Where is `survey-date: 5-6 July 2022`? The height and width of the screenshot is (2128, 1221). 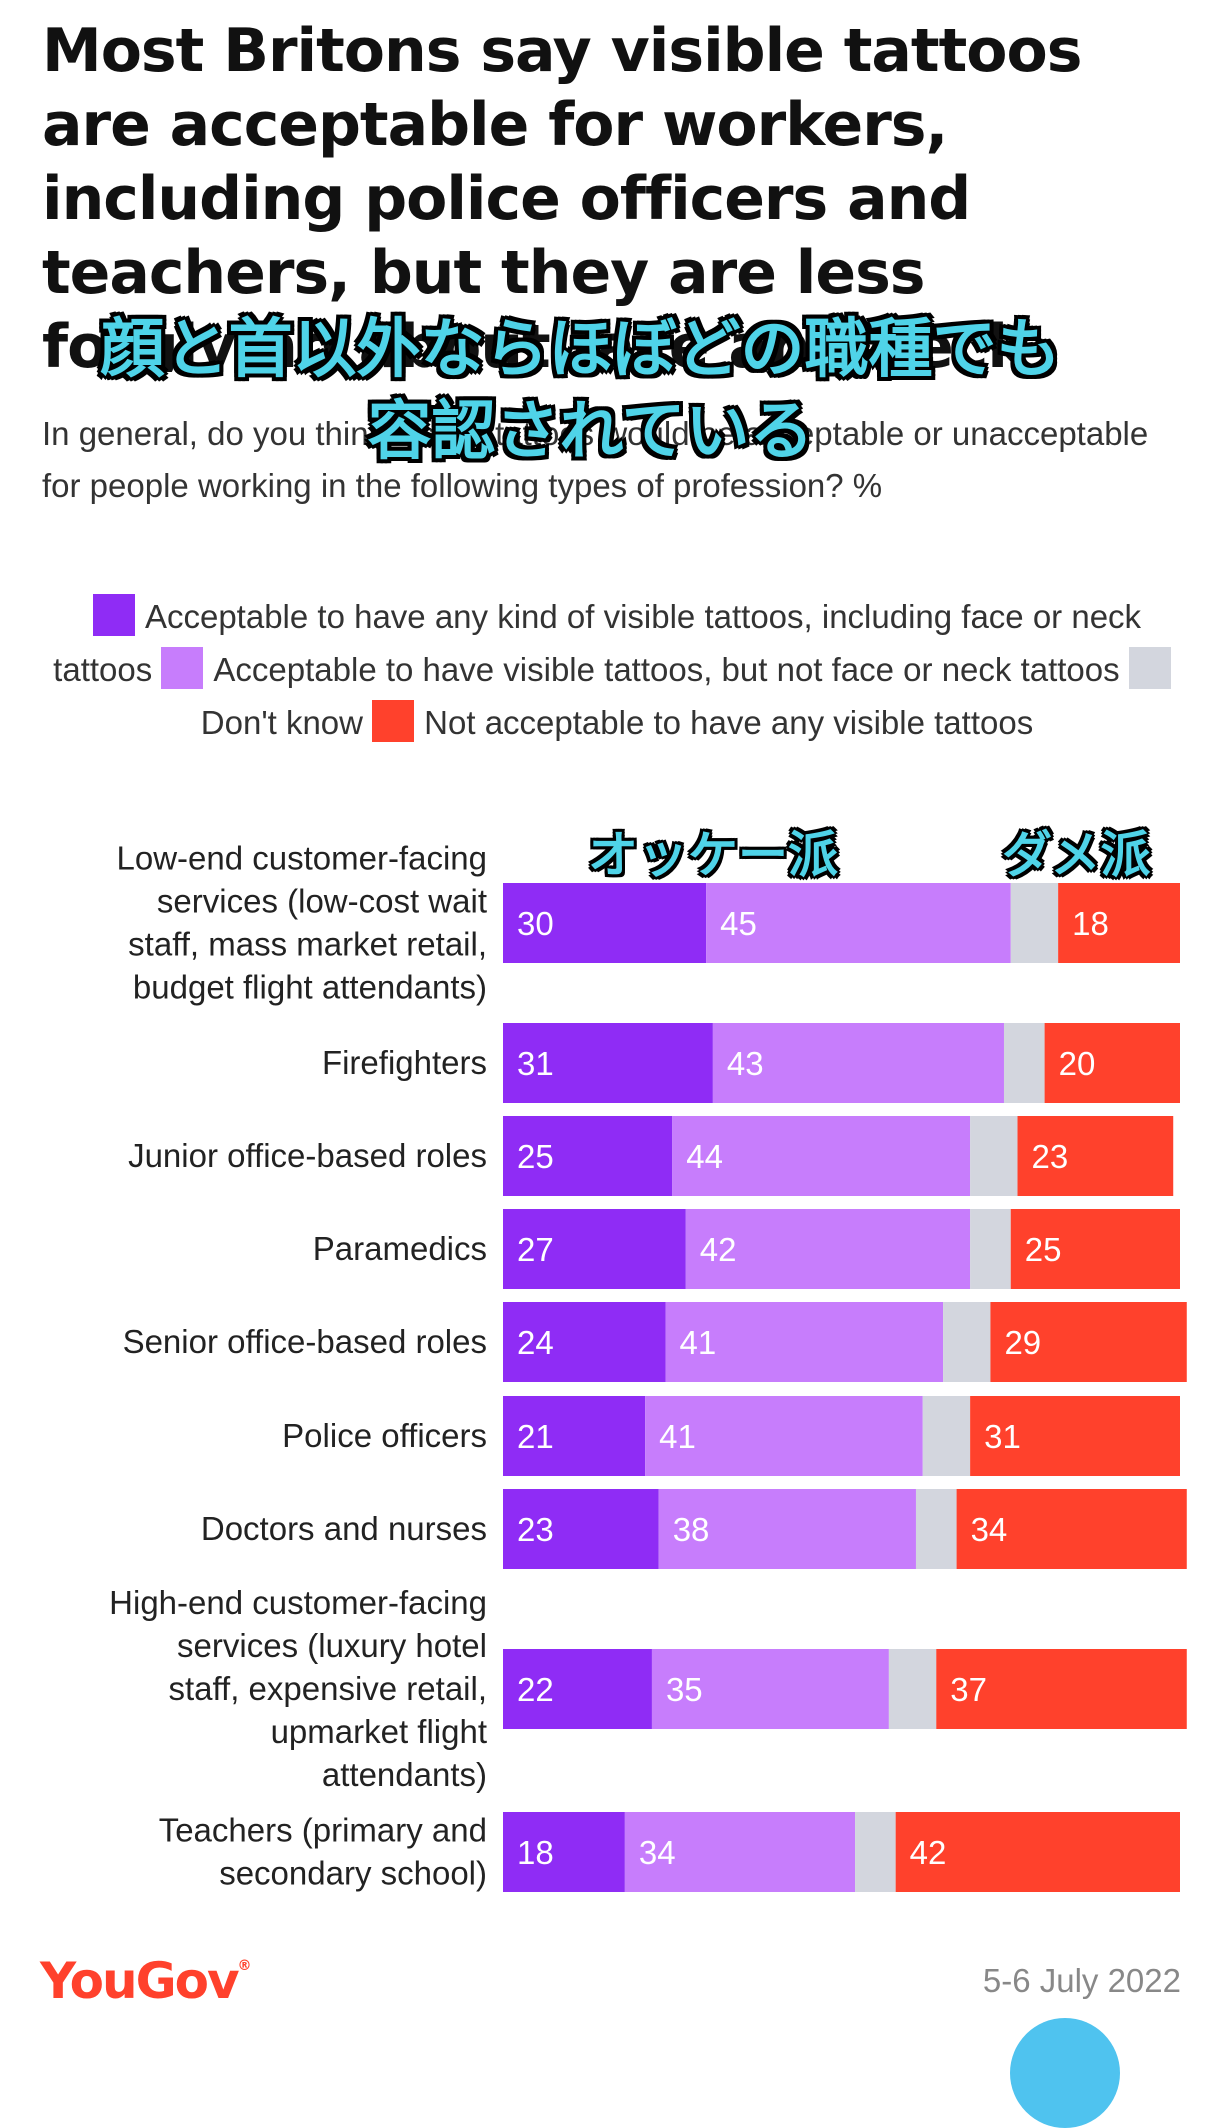 survey-date: 5-6 July 2022 is located at coordinates (1081, 1980).